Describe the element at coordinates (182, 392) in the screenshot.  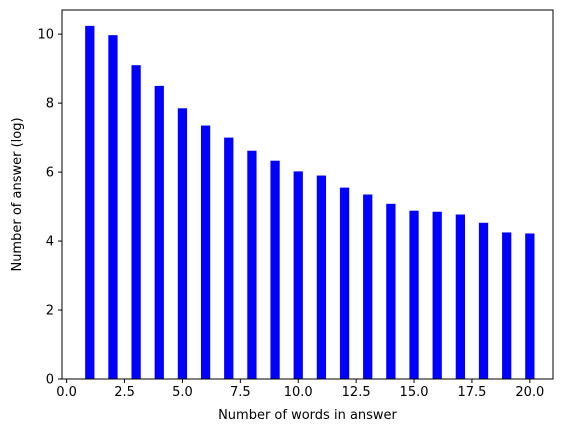
I see `x-tick-label: 5.0` at that location.